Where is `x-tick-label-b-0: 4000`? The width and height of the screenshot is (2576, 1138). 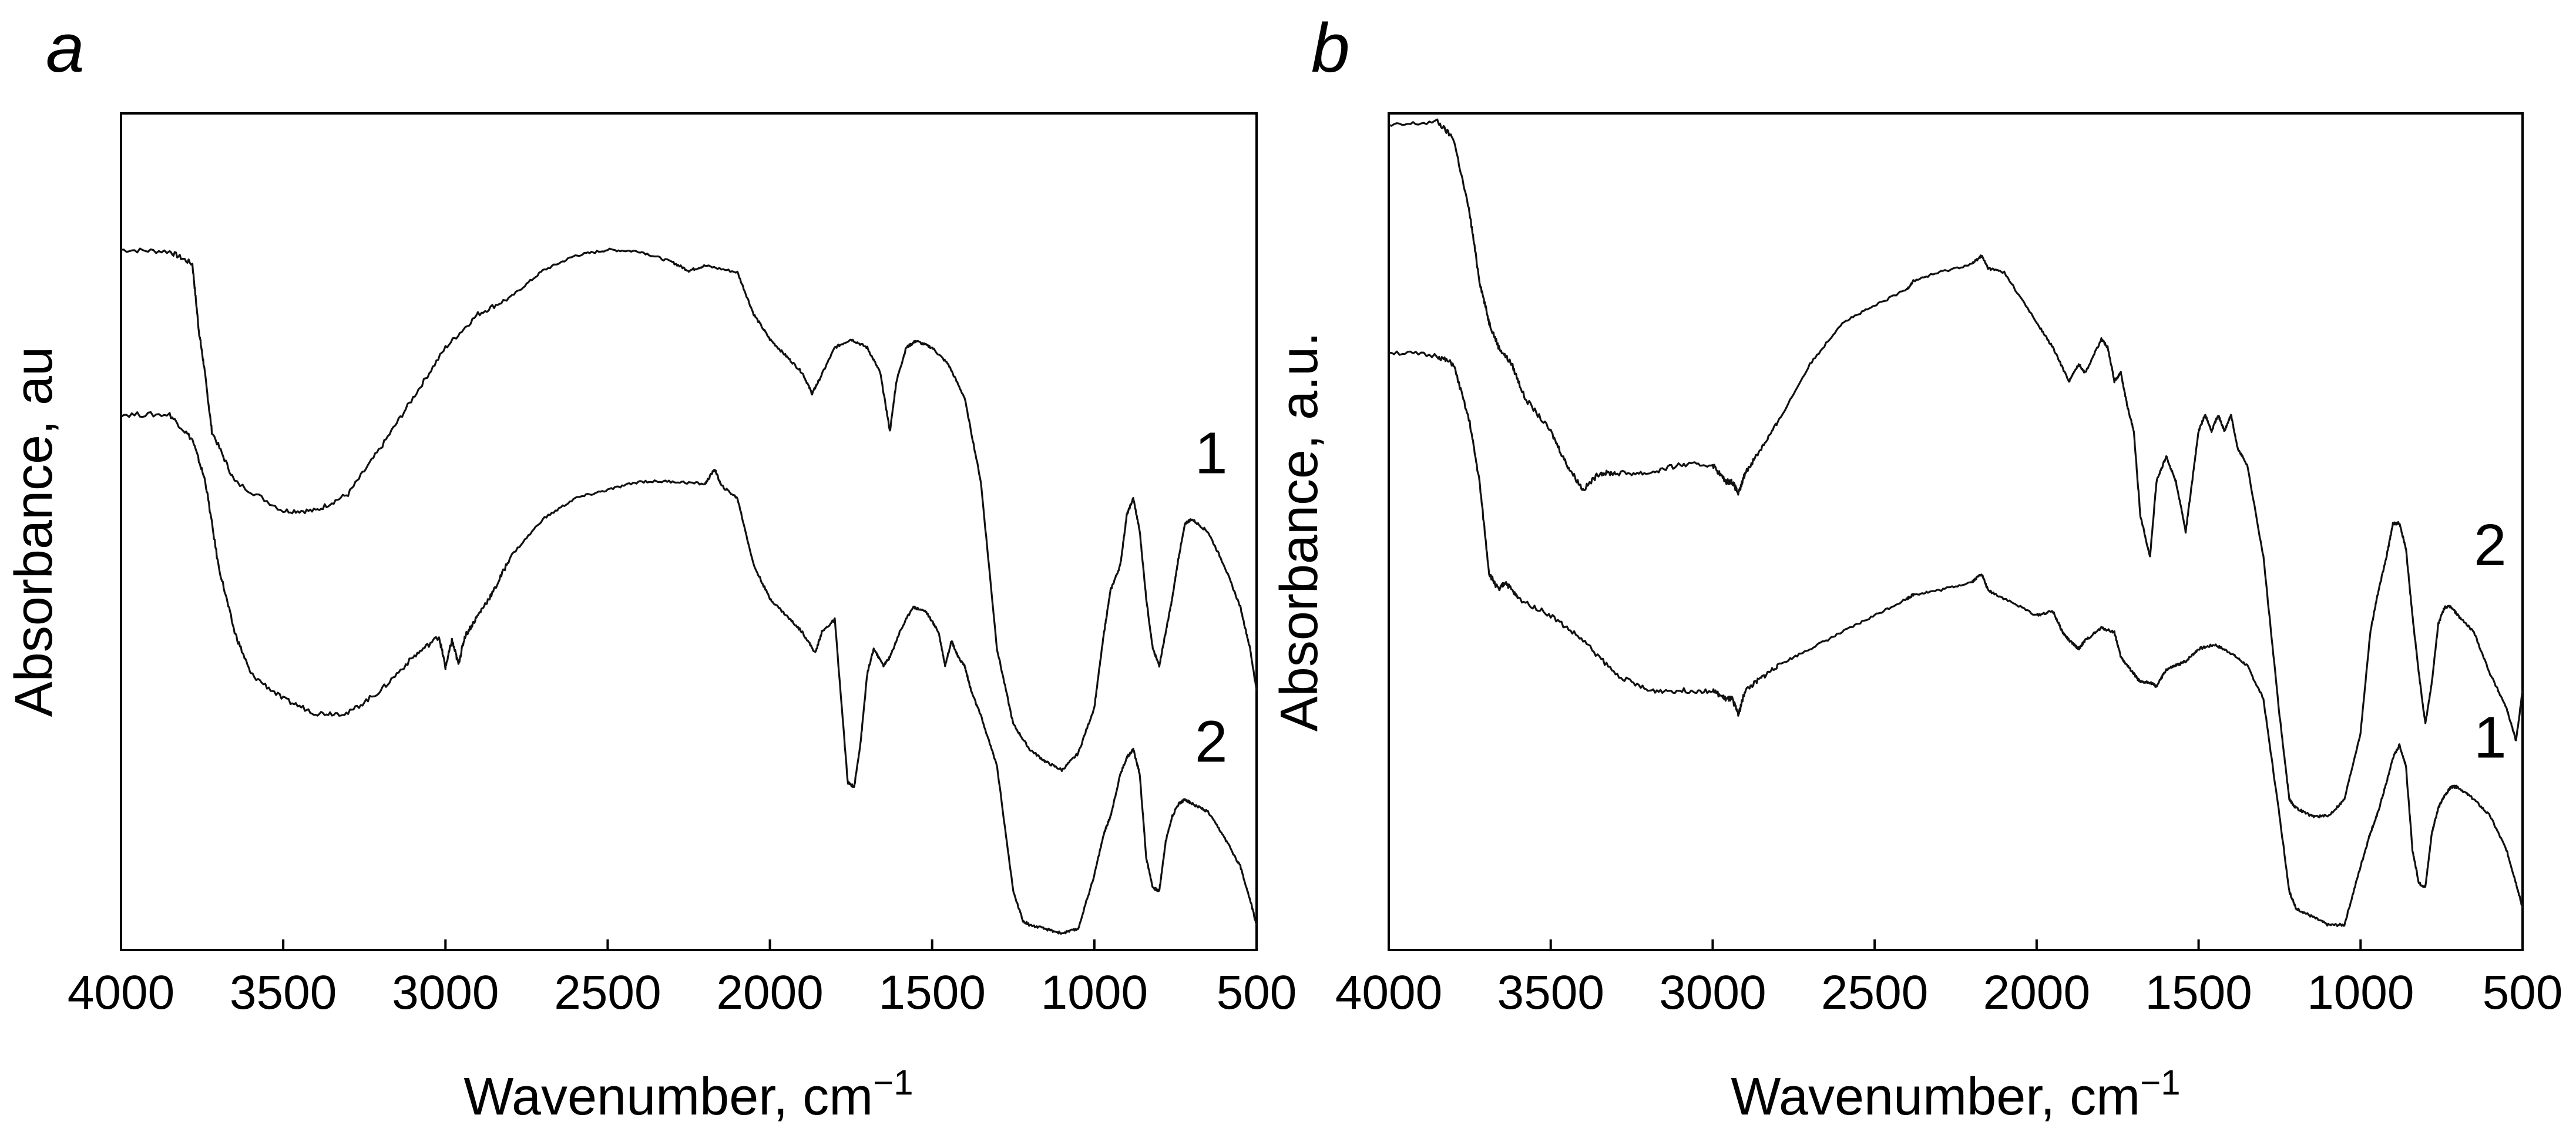
x-tick-label-b-0: 4000 is located at coordinates (1388, 992).